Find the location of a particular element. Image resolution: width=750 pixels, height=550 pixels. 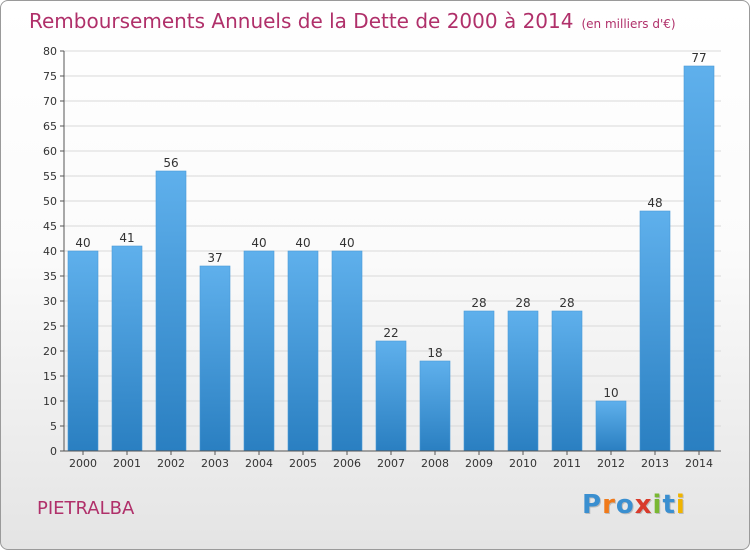

y-tick-label: 0 is located at coordinates (53, 451).